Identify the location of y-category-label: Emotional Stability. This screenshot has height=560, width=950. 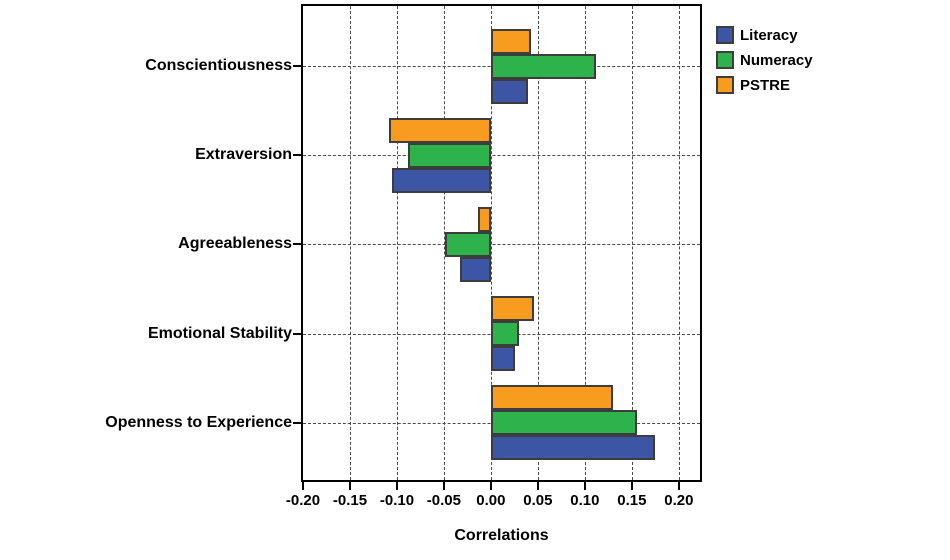
(219, 333).